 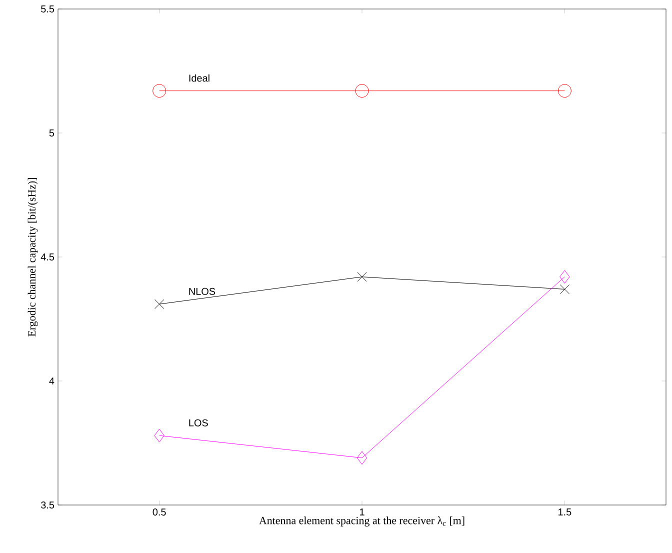 What do you see at coordinates (159, 512) in the screenshot?
I see `x-tick-label: 0.5` at bounding box center [159, 512].